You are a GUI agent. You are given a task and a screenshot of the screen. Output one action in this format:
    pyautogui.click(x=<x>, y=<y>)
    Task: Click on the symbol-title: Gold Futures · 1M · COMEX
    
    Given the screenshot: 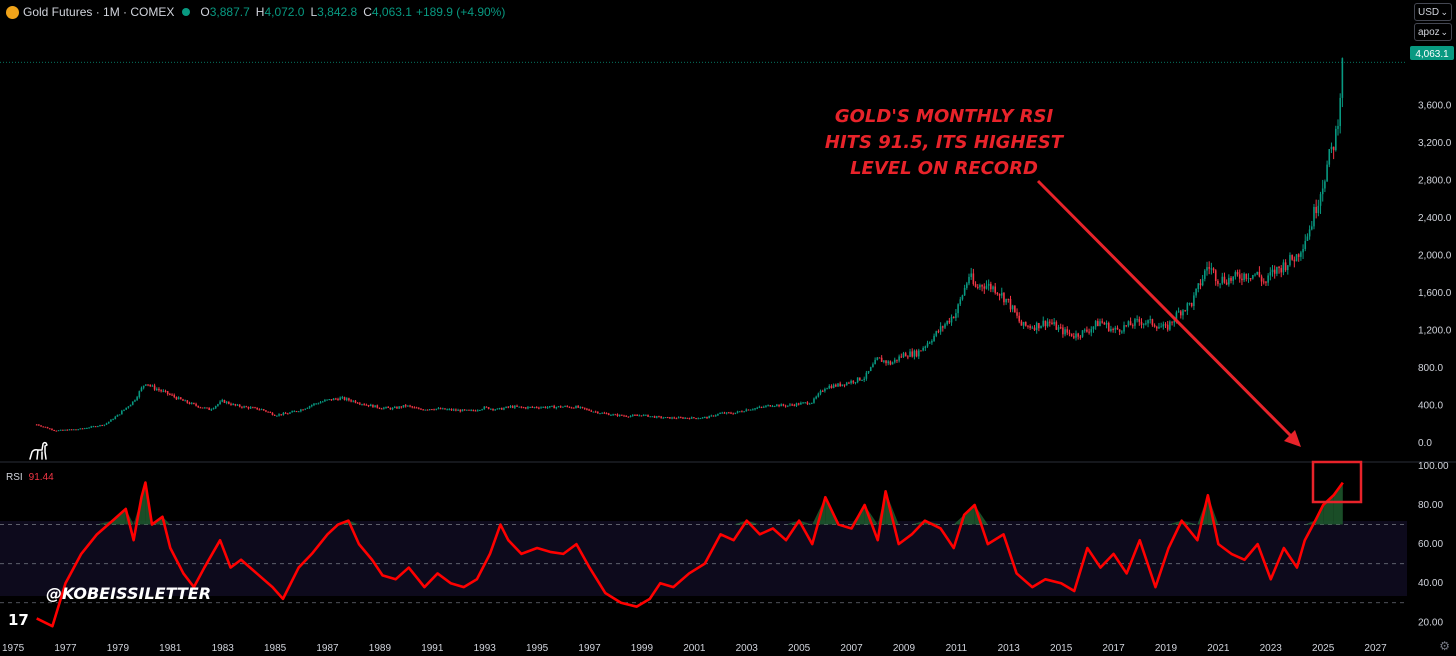 What is the action you would take?
    pyautogui.click(x=99, y=12)
    